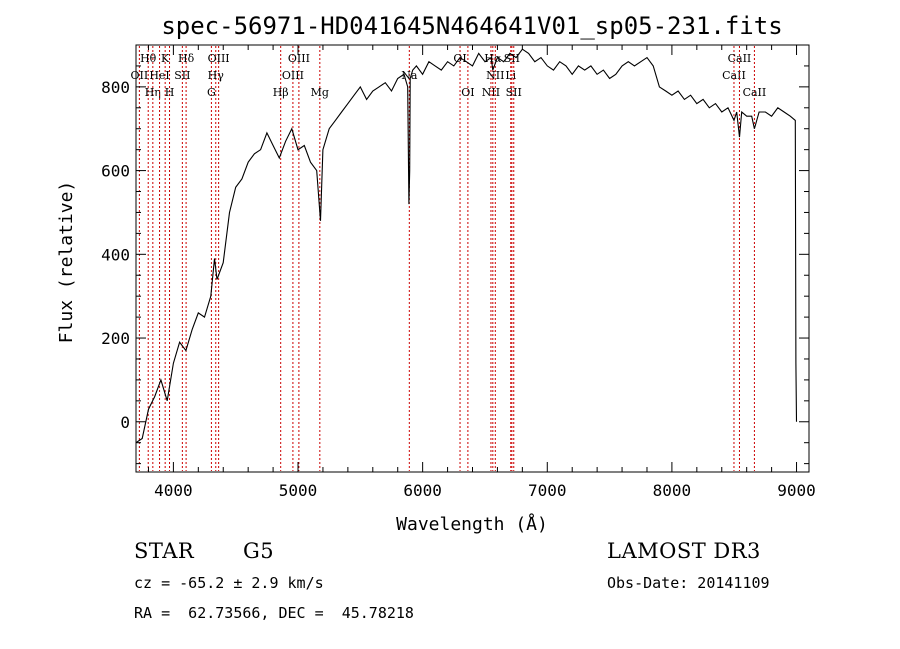 The width and height of the screenshot is (900, 649). What do you see at coordinates (259, 551) in the screenshot?
I see `object-subclass: G5` at bounding box center [259, 551].